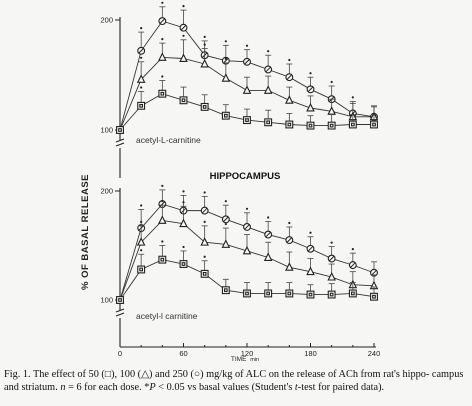  I want to click on x-axis-title-text: TIME, so click(239, 359).